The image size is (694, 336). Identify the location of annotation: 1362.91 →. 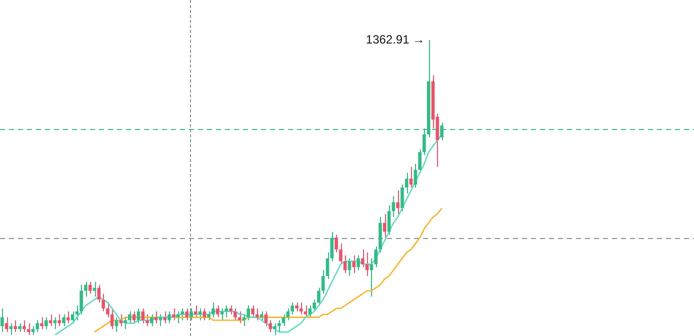
(395, 39).